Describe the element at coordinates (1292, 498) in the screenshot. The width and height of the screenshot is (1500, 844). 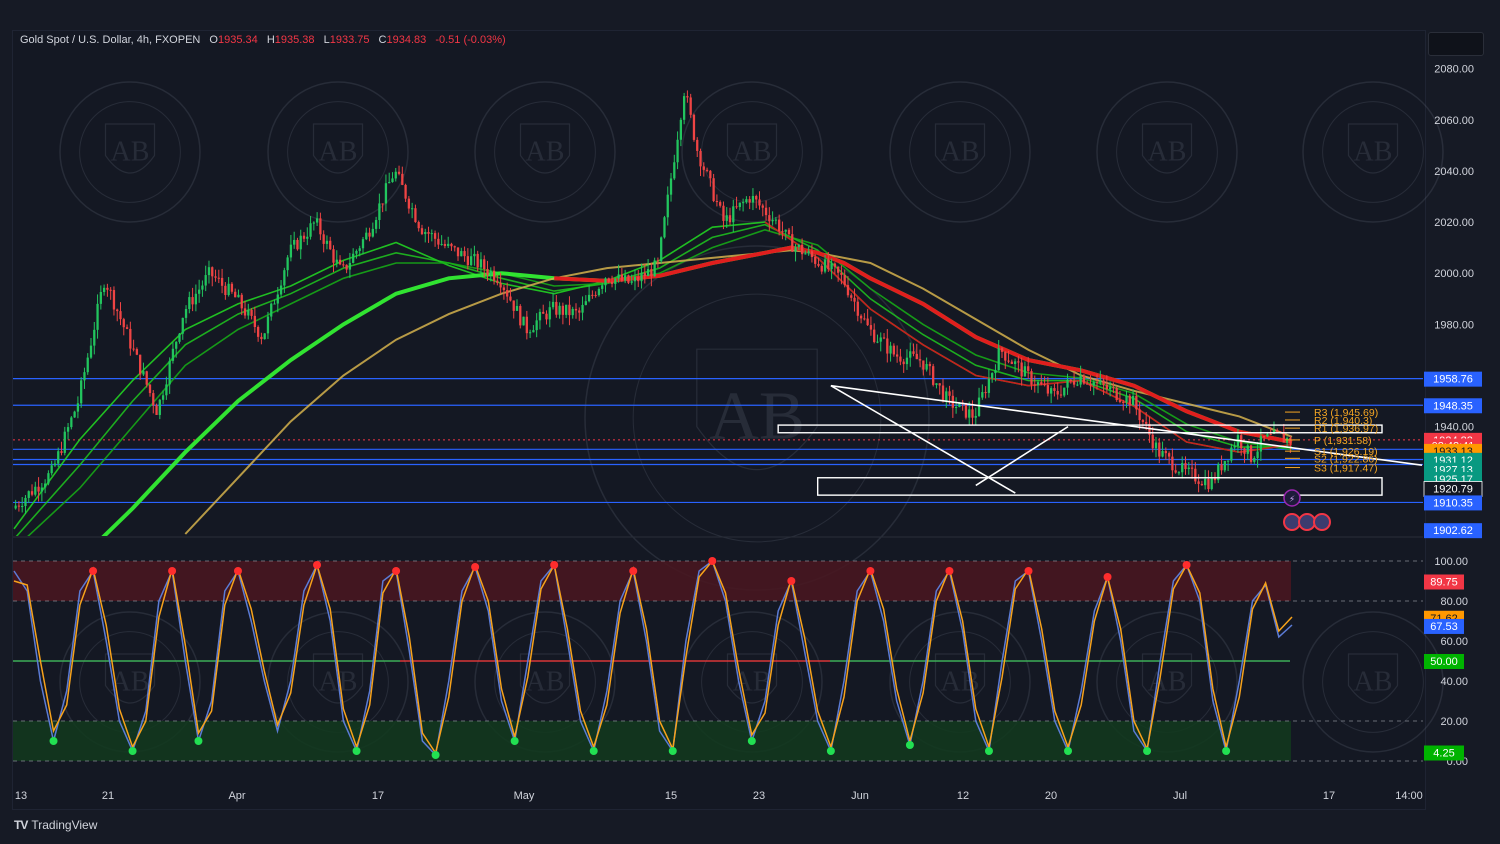
I see `event-flash-icon` at that location.